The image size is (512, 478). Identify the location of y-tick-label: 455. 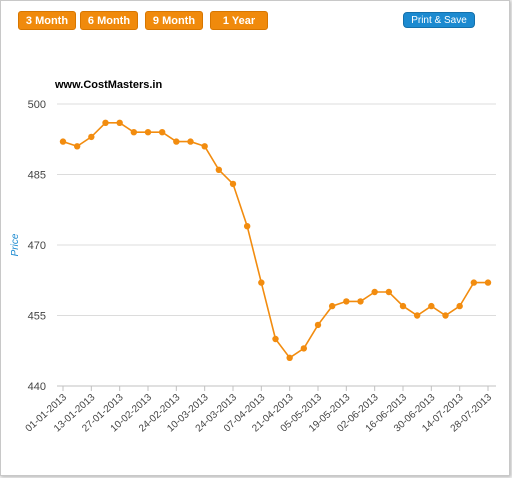
(37, 317).